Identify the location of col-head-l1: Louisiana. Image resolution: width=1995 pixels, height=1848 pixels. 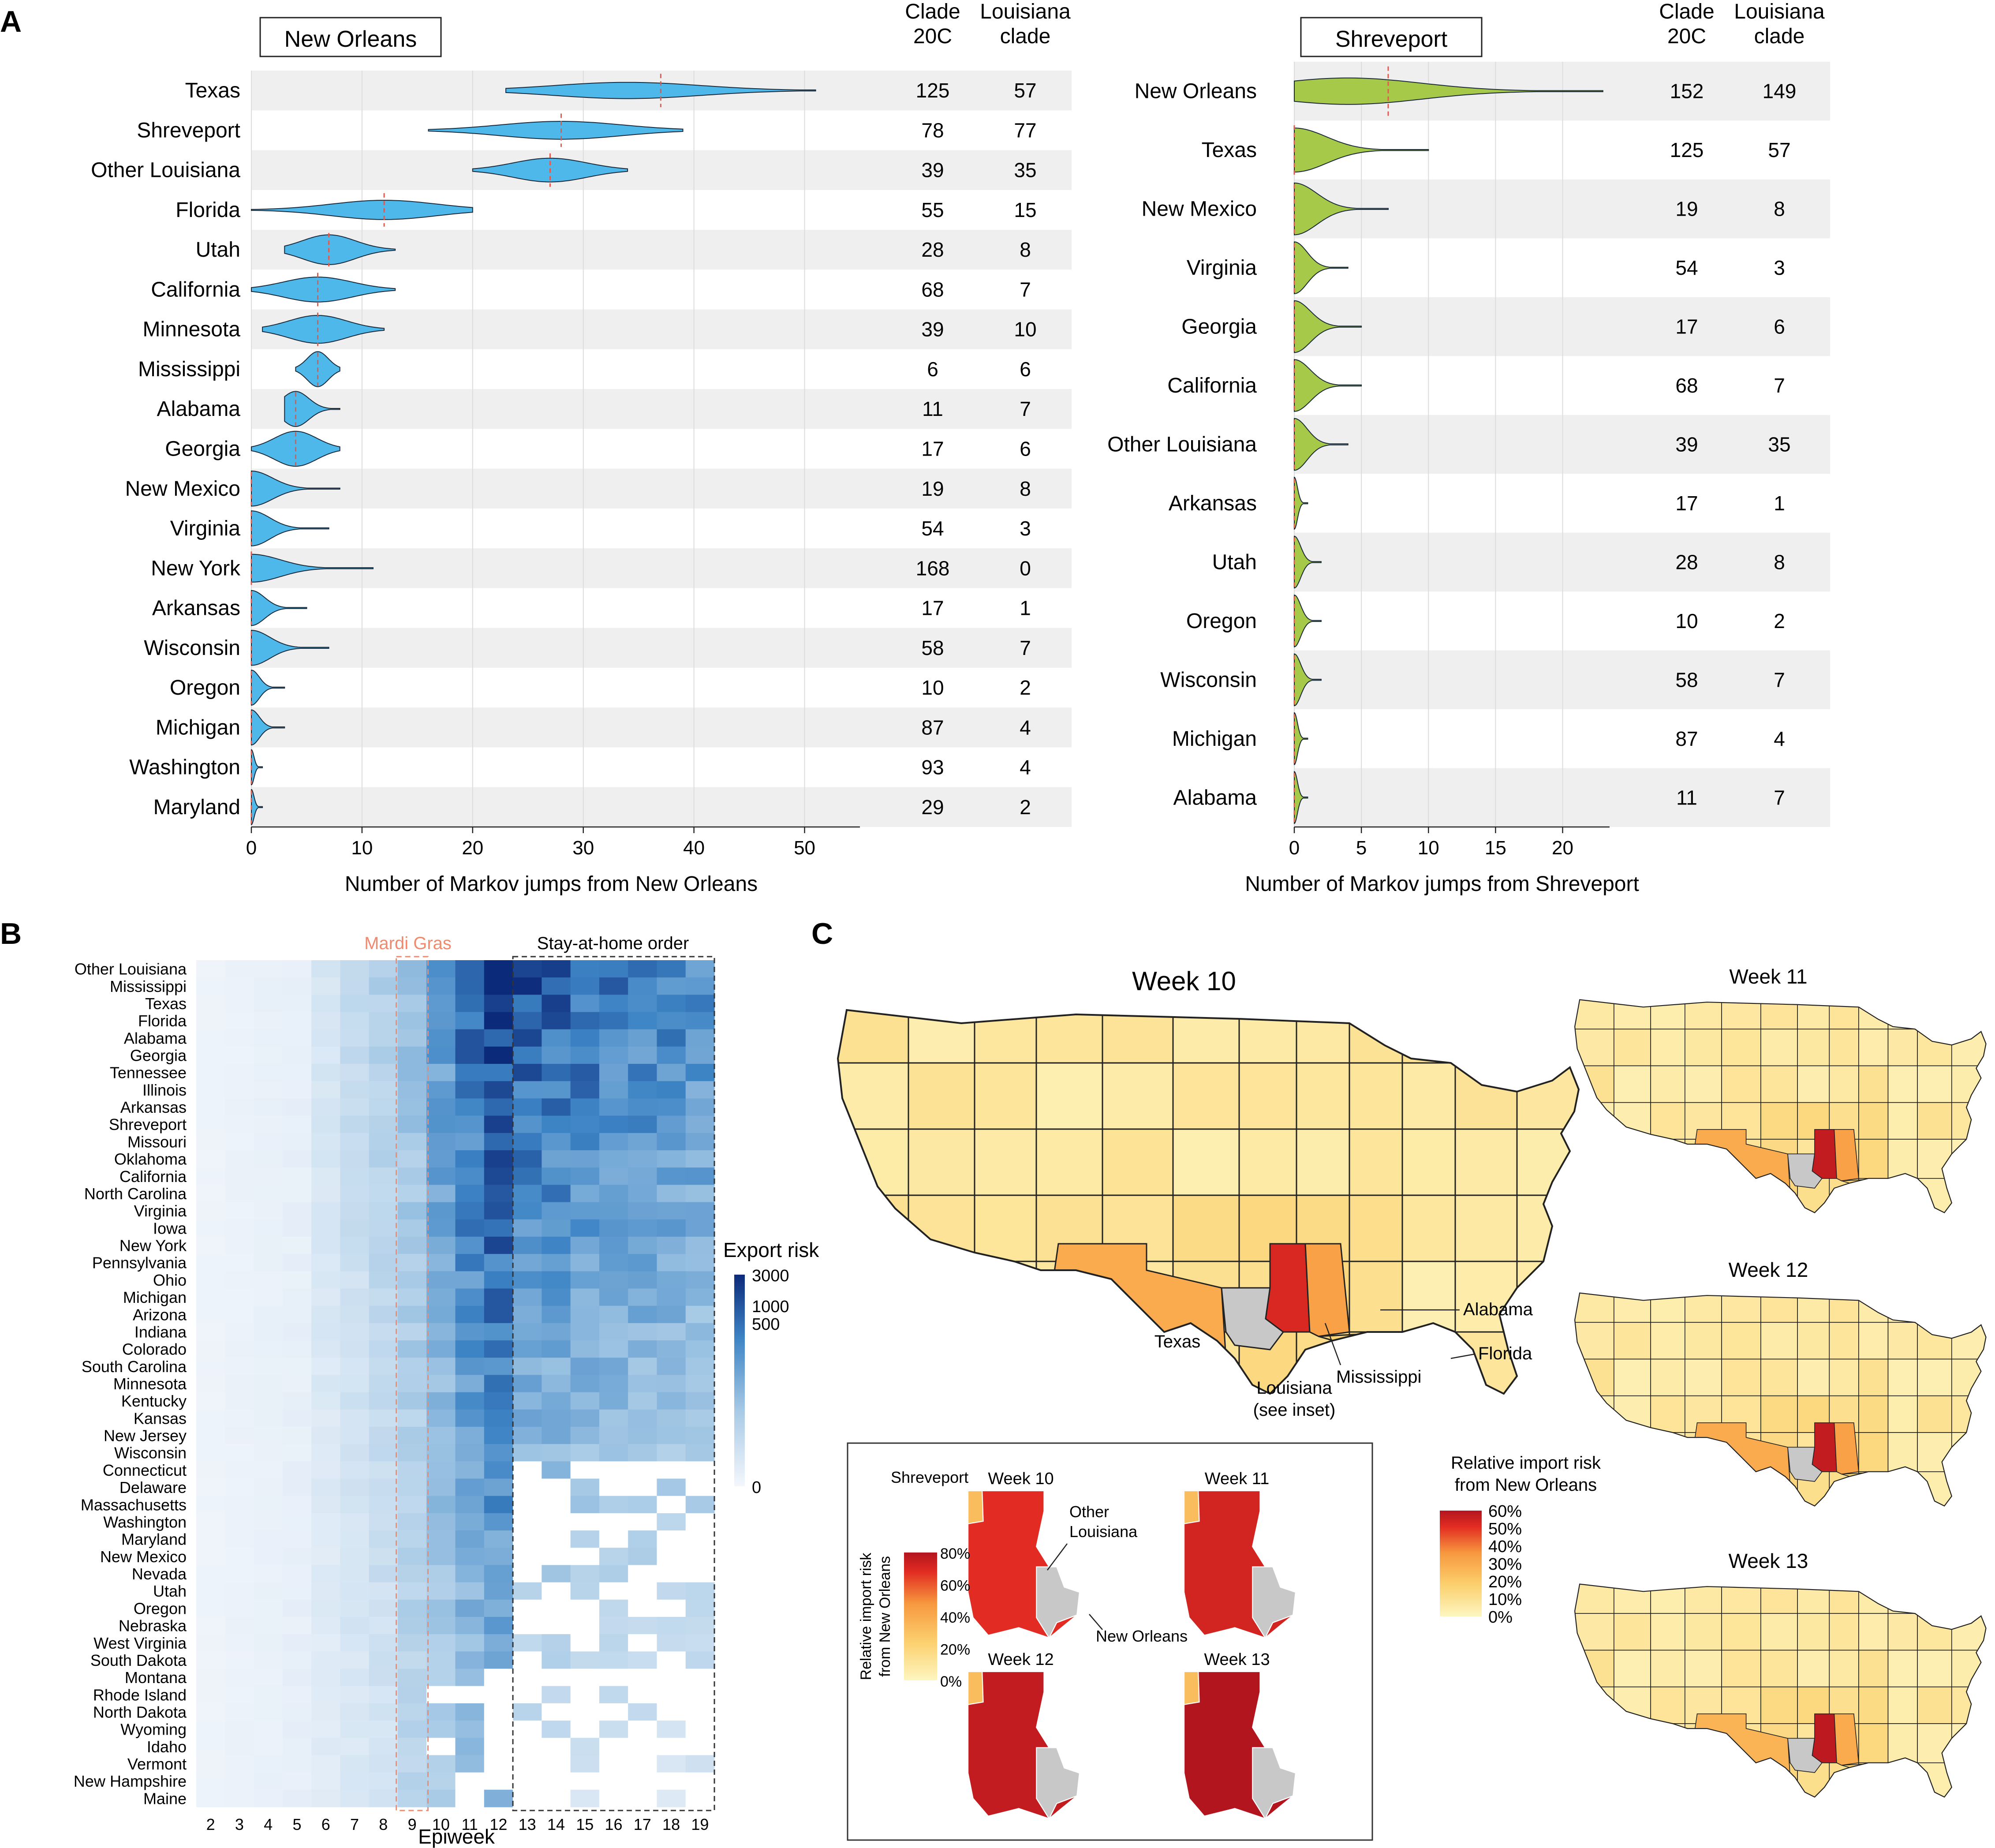
(1779, 11).